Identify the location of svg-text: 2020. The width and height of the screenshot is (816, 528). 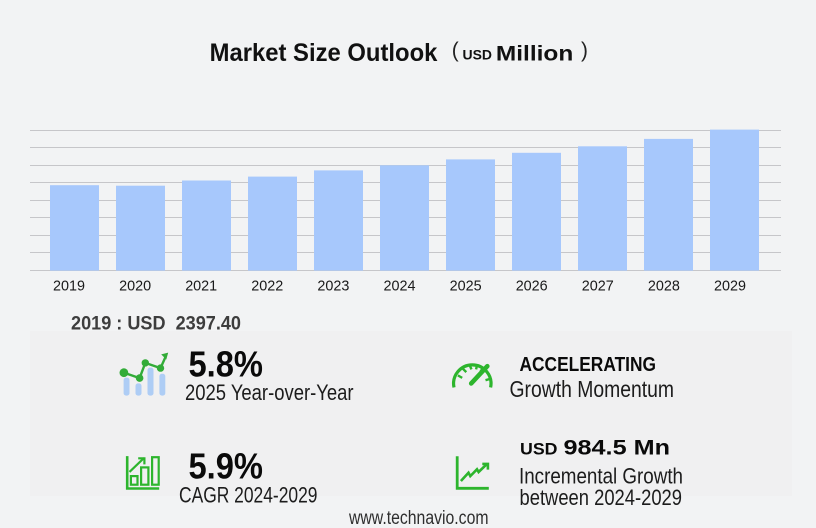
(135, 286).